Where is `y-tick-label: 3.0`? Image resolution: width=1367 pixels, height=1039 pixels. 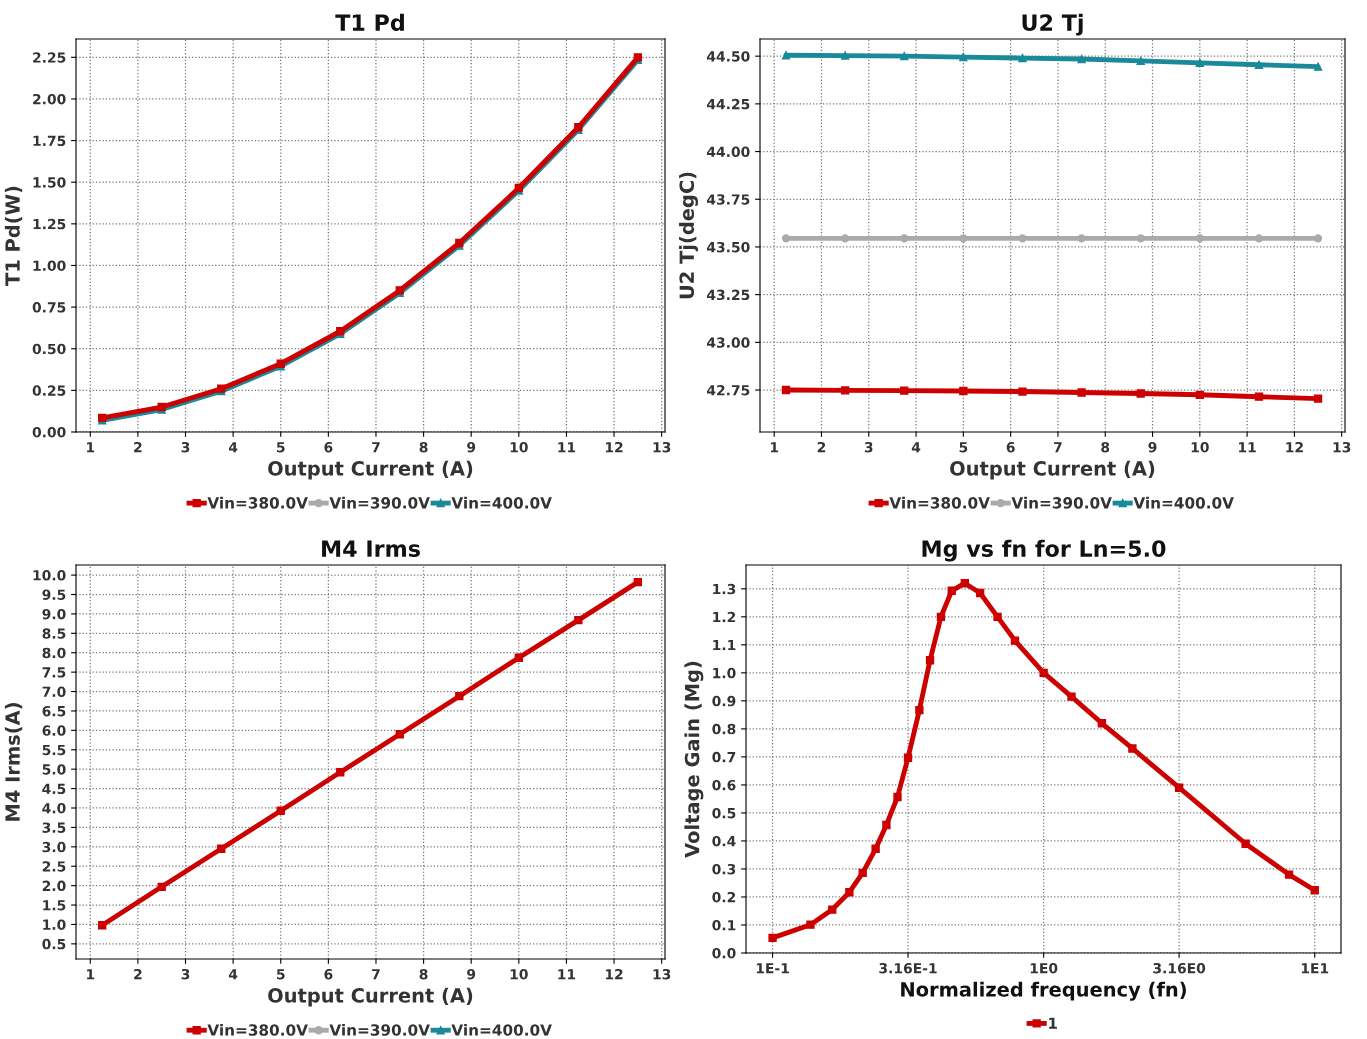
y-tick-label: 3.0 is located at coordinates (54, 847).